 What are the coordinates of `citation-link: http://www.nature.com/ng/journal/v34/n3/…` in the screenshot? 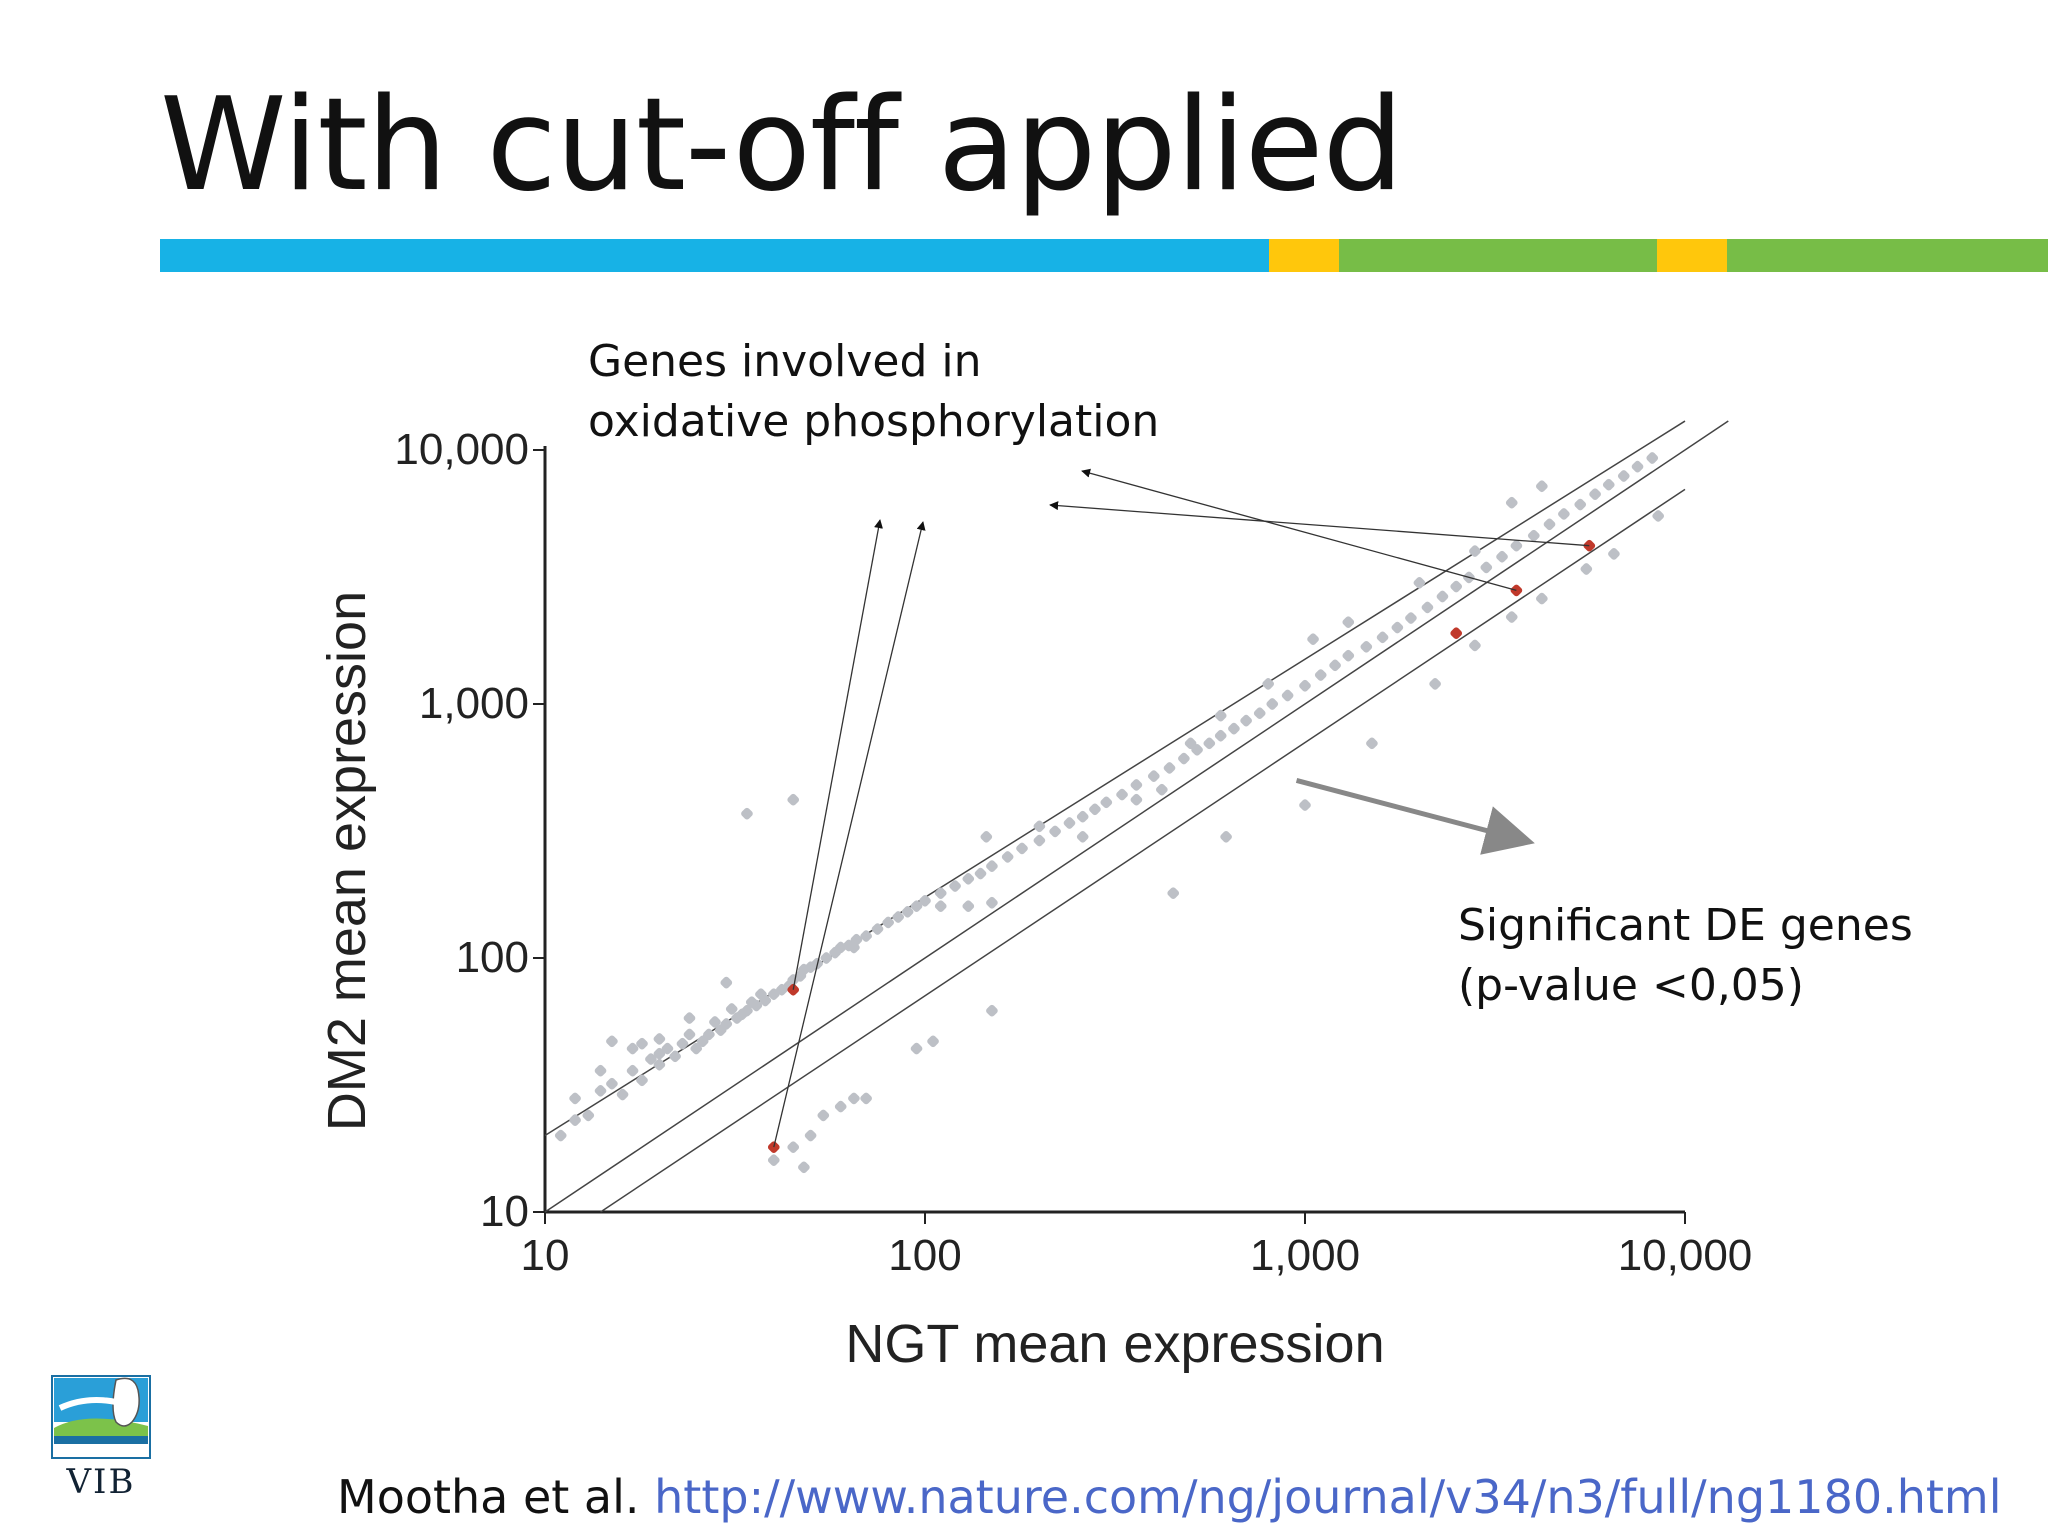 It's located at (1328, 1497).